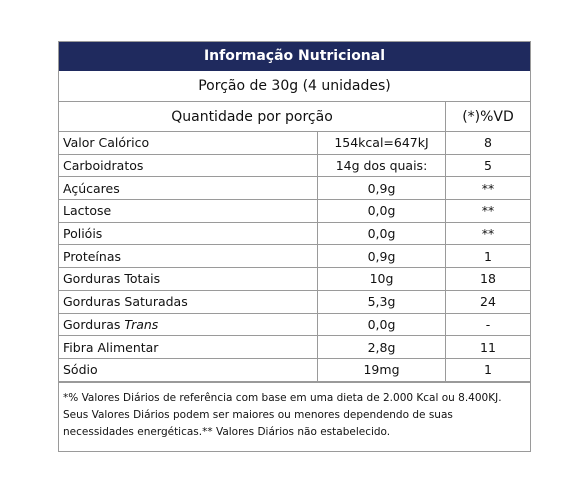 This screenshot has width=588, height=502. I want to click on nutrient-label: Gorduras Trans, so click(188, 324).